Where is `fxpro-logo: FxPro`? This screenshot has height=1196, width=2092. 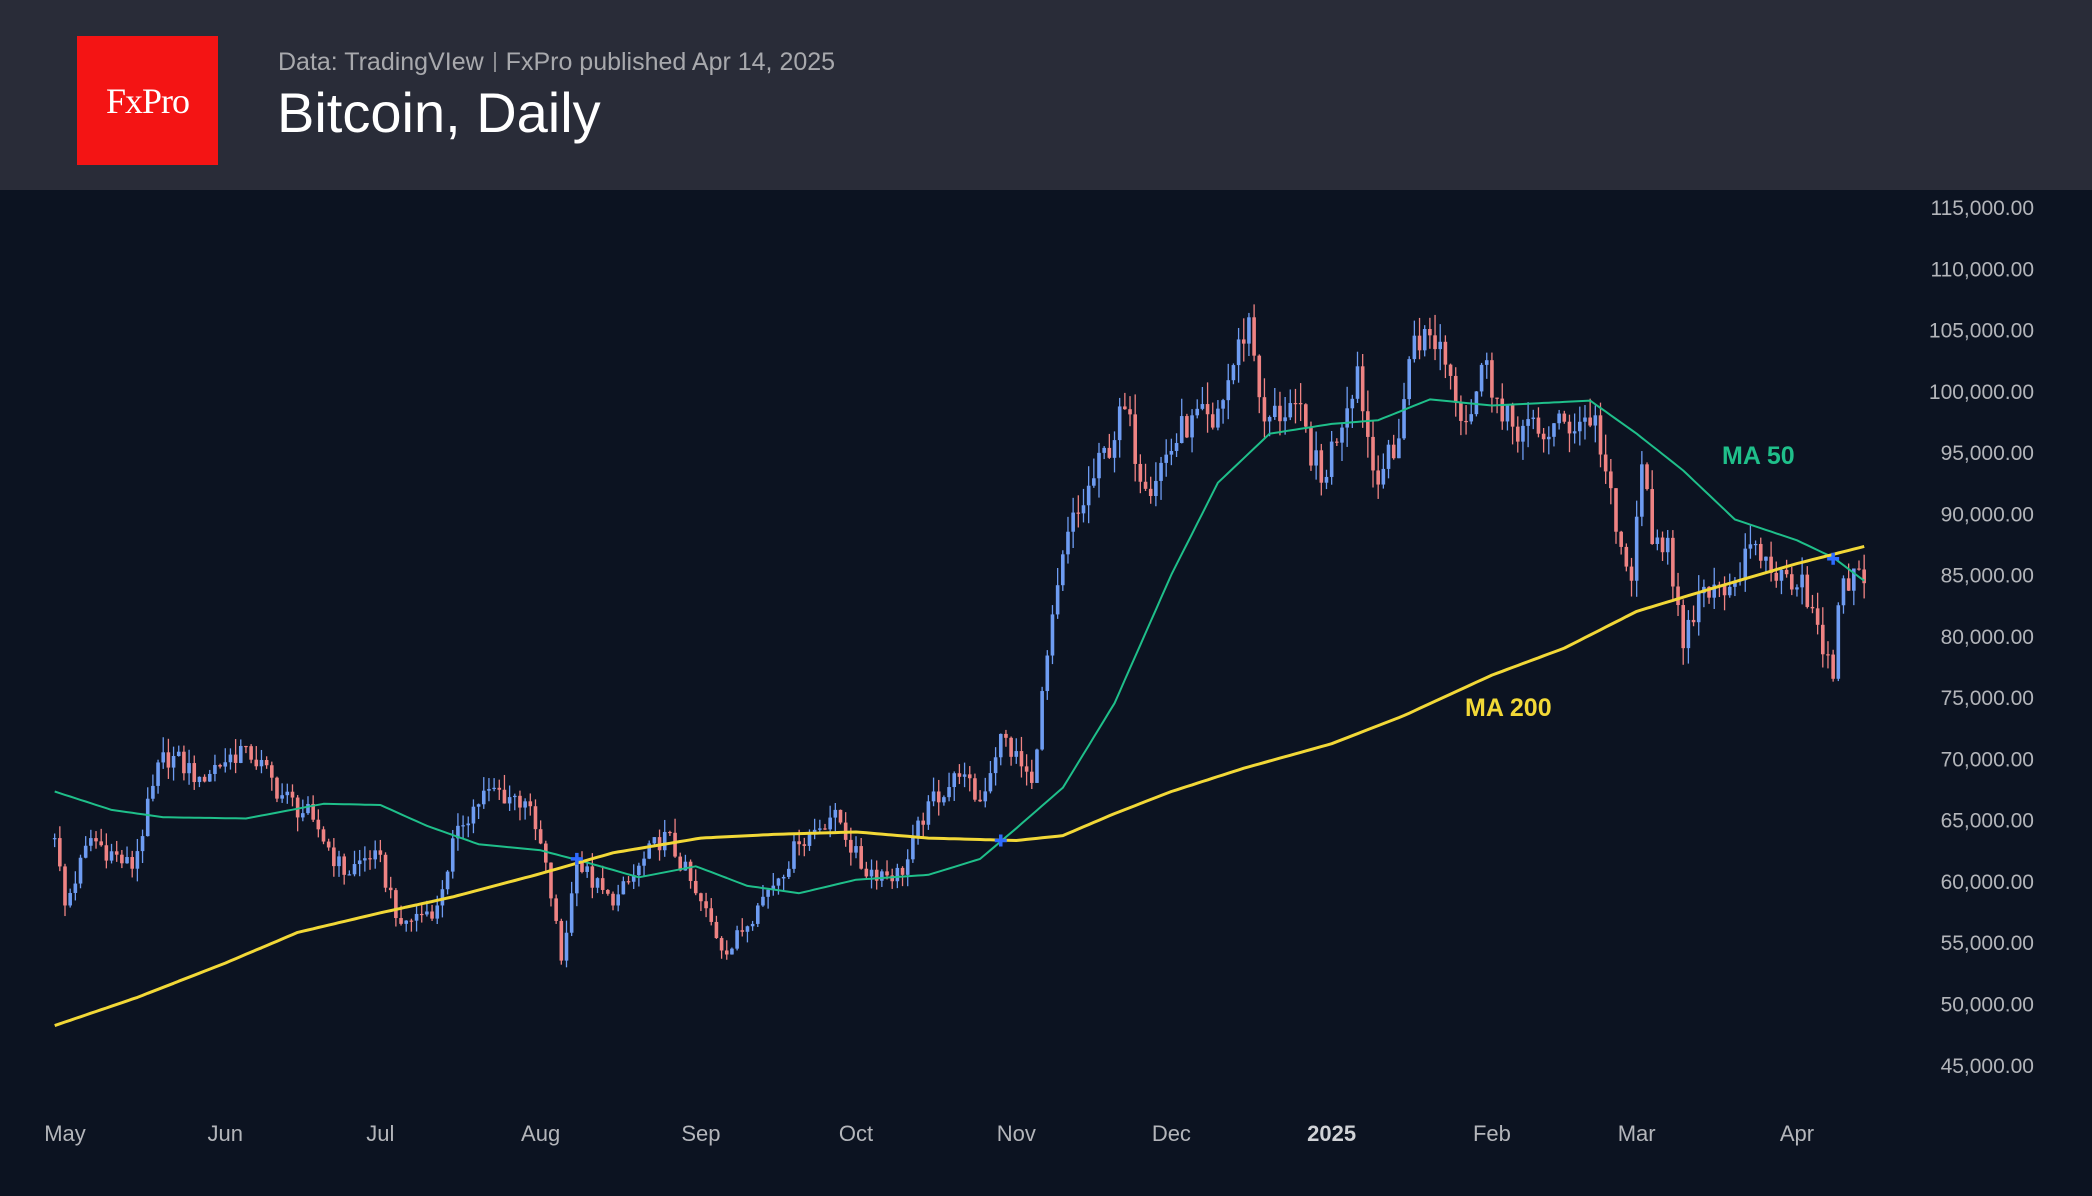 fxpro-logo: FxPro is located at coordinates (147, 100).